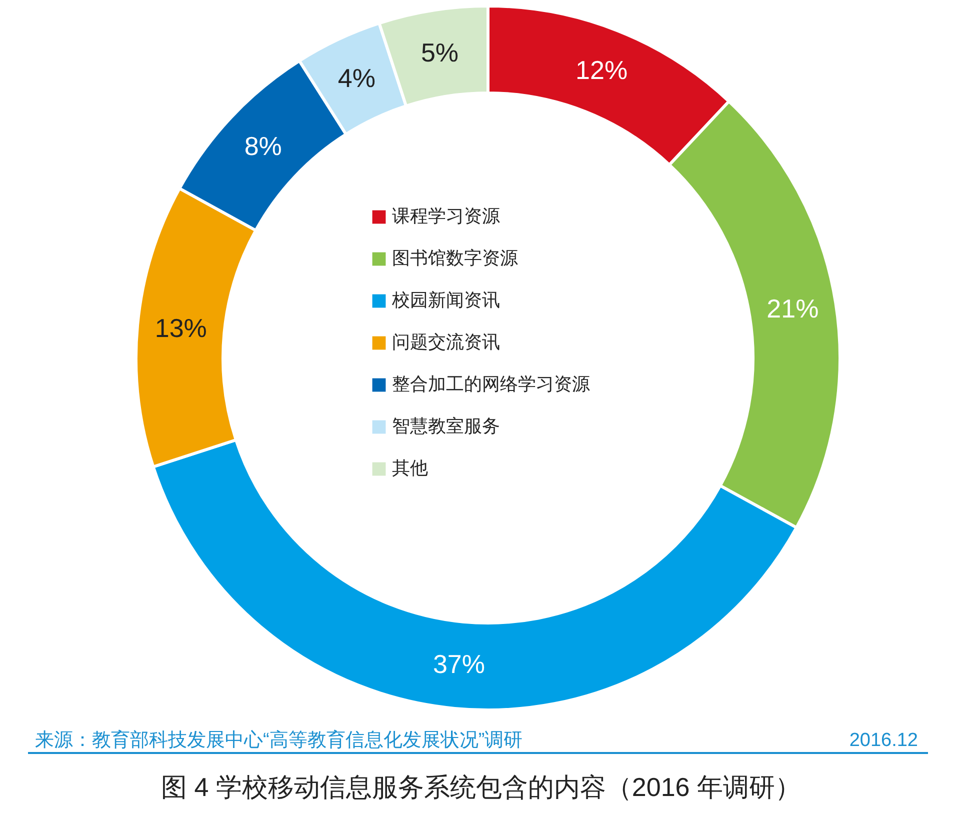  I want to click on legend-label: 其他, so click(410, 468).